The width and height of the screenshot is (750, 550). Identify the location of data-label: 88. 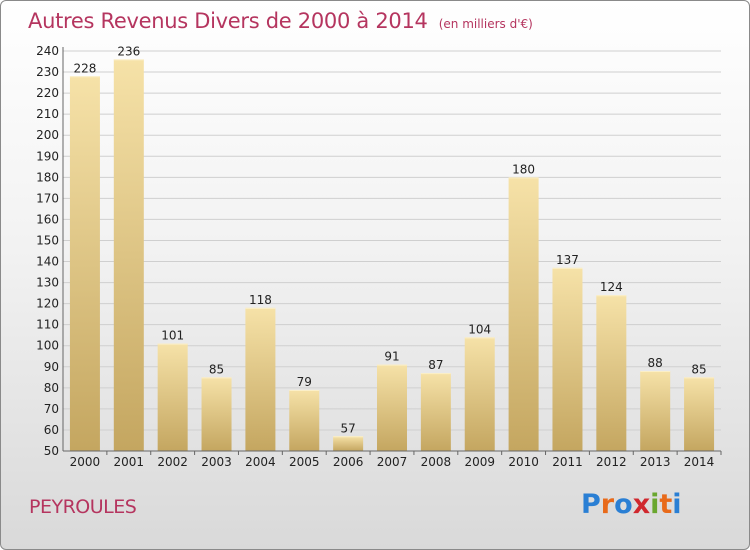
(655, 363).